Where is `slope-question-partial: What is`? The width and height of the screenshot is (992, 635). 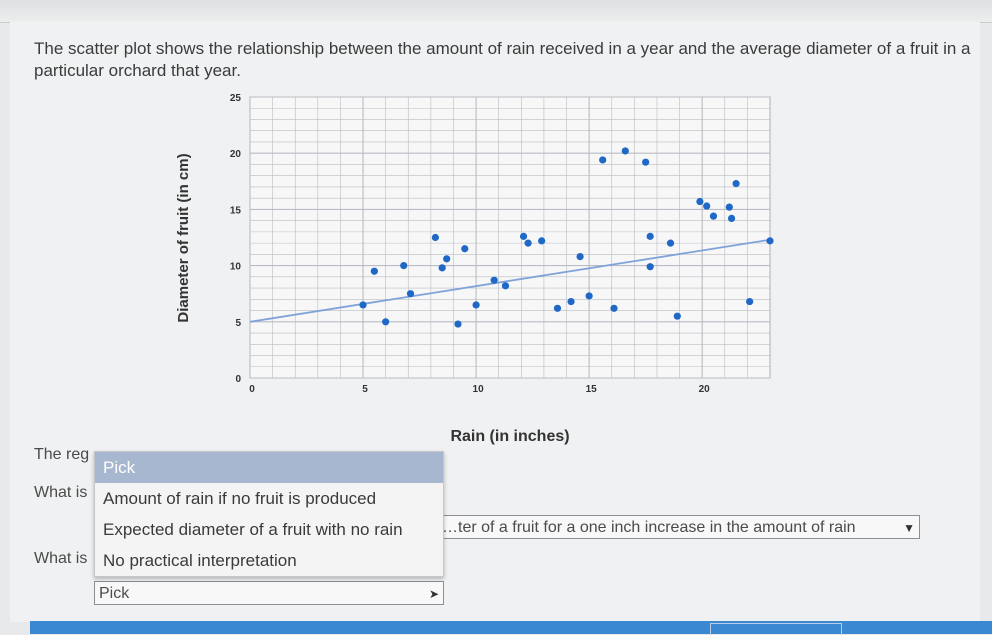
slope-question-partial: What is is located at coordinates (61, 492).